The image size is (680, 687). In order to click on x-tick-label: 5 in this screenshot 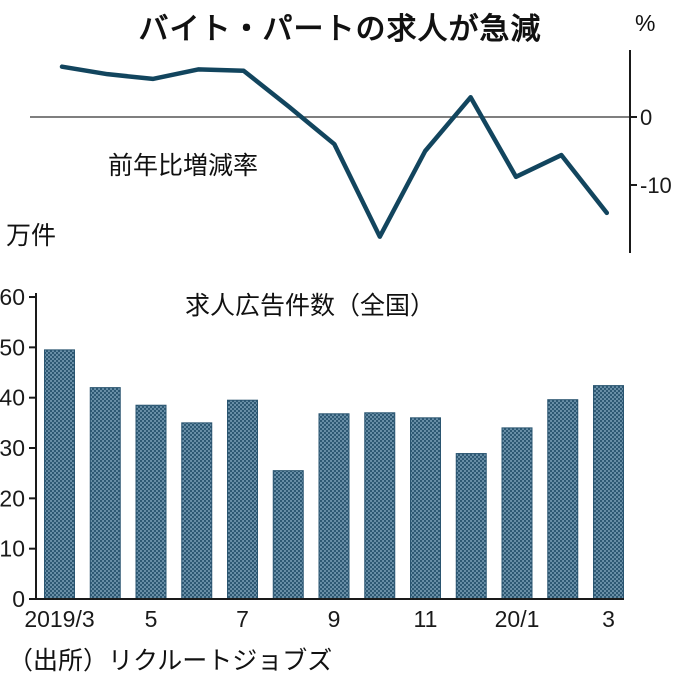, I will do `click(151, 619)`.